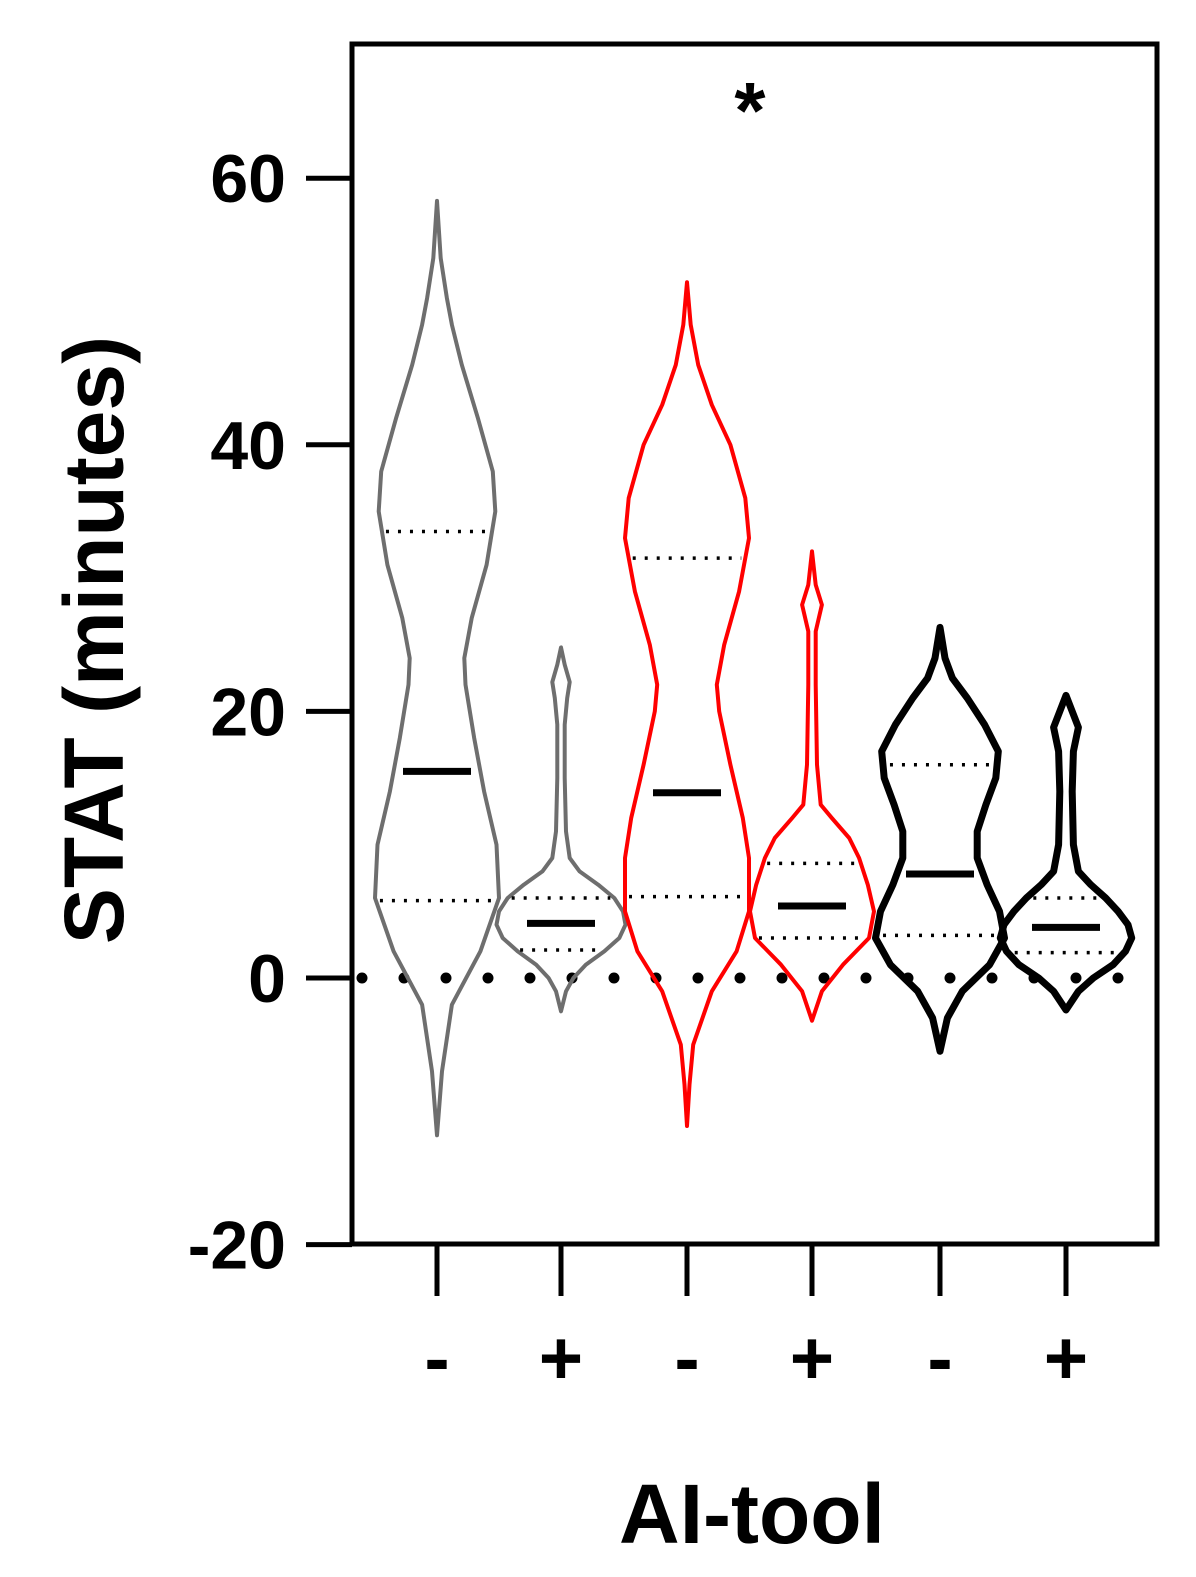 This screenshot has width=1196, height=1577. I want to click on y-tick-label: 0, so click(267, 979).